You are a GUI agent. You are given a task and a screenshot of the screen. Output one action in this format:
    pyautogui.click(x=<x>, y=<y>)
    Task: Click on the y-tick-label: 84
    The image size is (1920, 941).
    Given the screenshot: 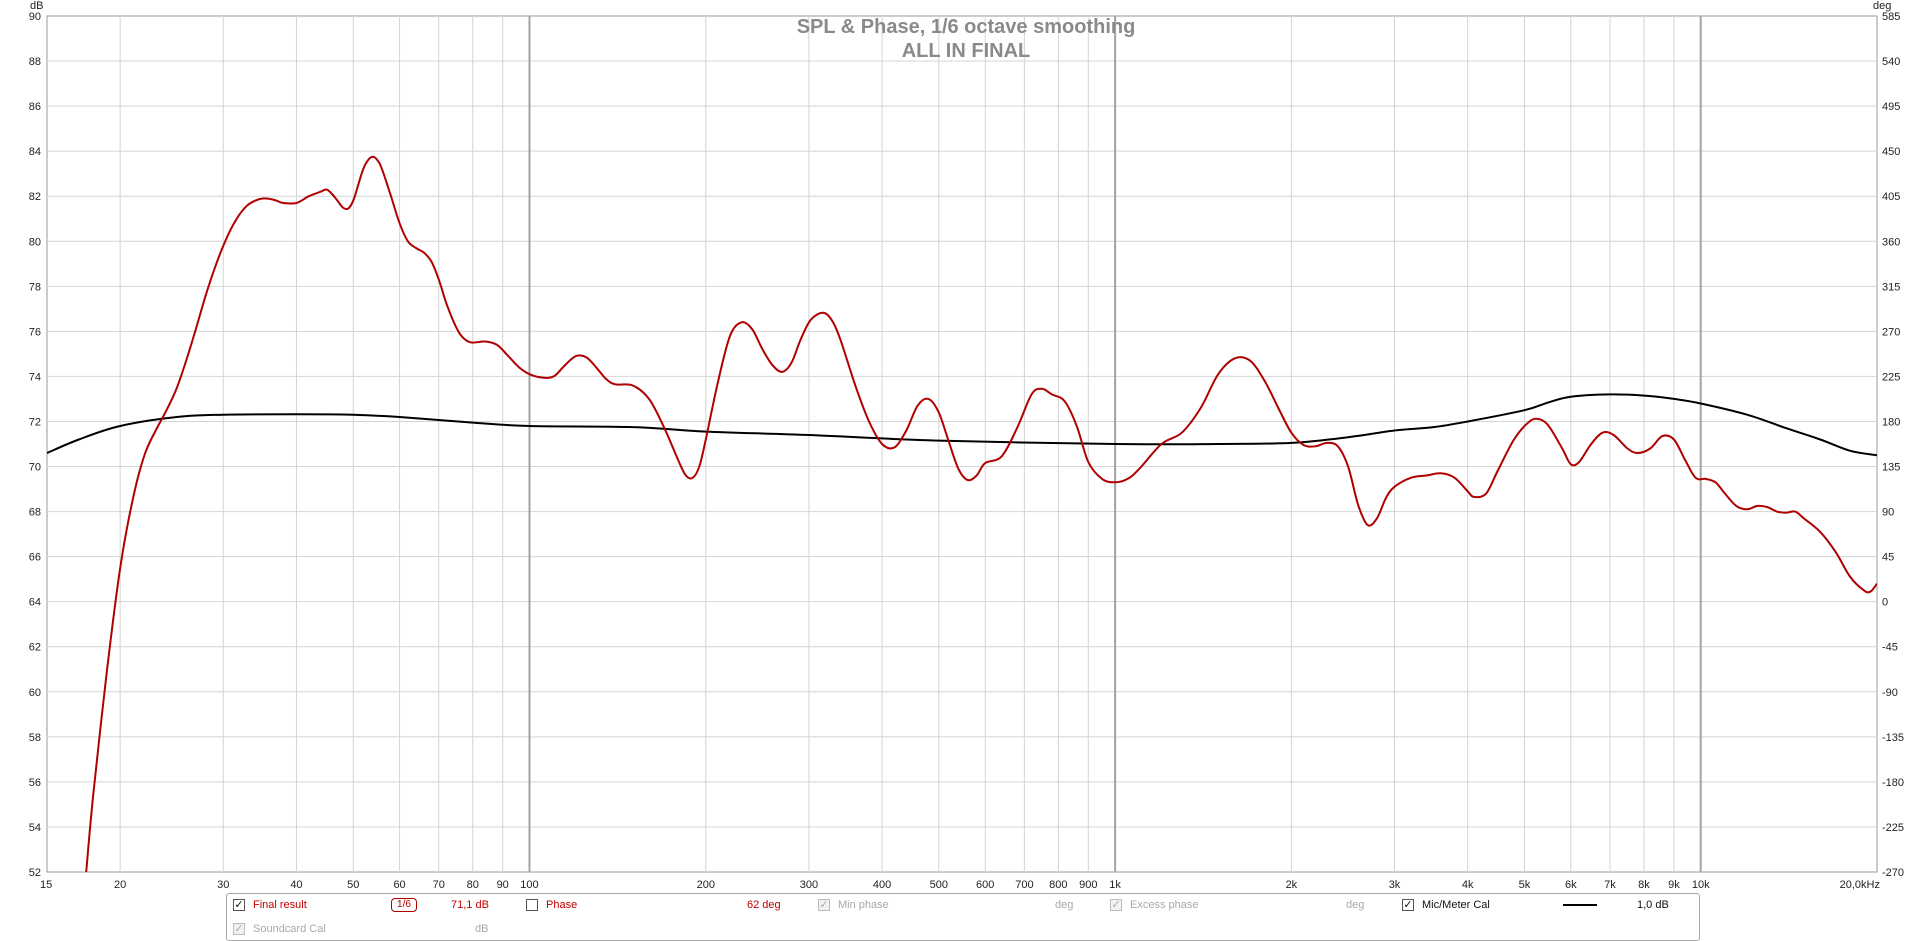 What is the action you would take?
    pyautogui.click(x=35, y=152)
    